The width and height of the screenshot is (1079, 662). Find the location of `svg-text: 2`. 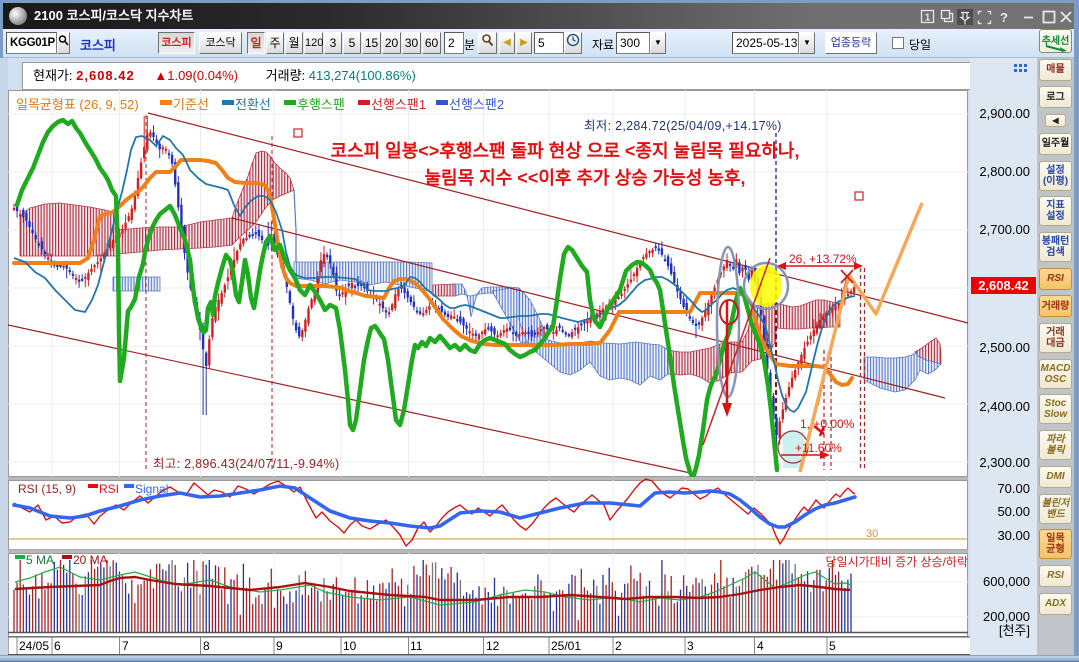

svg-text: 2 is located at coordinates (618, 646).